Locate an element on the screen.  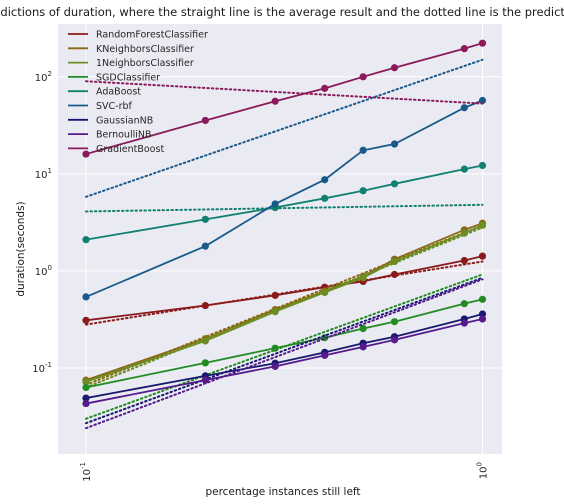
x-tick-label: 10-1 is located at coordinates (86, 472).